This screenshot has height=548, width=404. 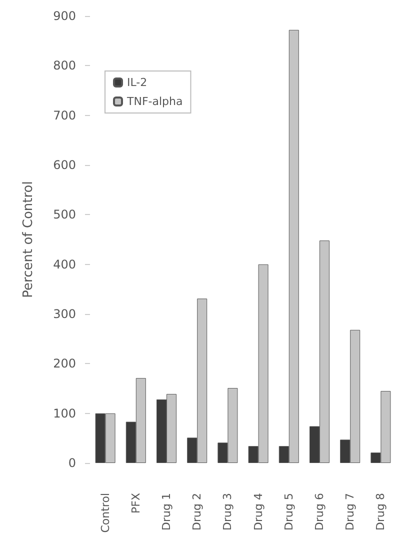 What do you see at coordinates (135, 503) in the screenshot?
I see `x-tick-label: PFX` at bounding box center [135, 503].